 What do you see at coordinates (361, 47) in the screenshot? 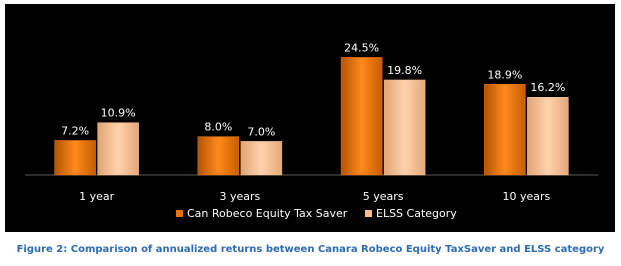
I see `value-label: 24.5%` at bounding box center [361, 47].